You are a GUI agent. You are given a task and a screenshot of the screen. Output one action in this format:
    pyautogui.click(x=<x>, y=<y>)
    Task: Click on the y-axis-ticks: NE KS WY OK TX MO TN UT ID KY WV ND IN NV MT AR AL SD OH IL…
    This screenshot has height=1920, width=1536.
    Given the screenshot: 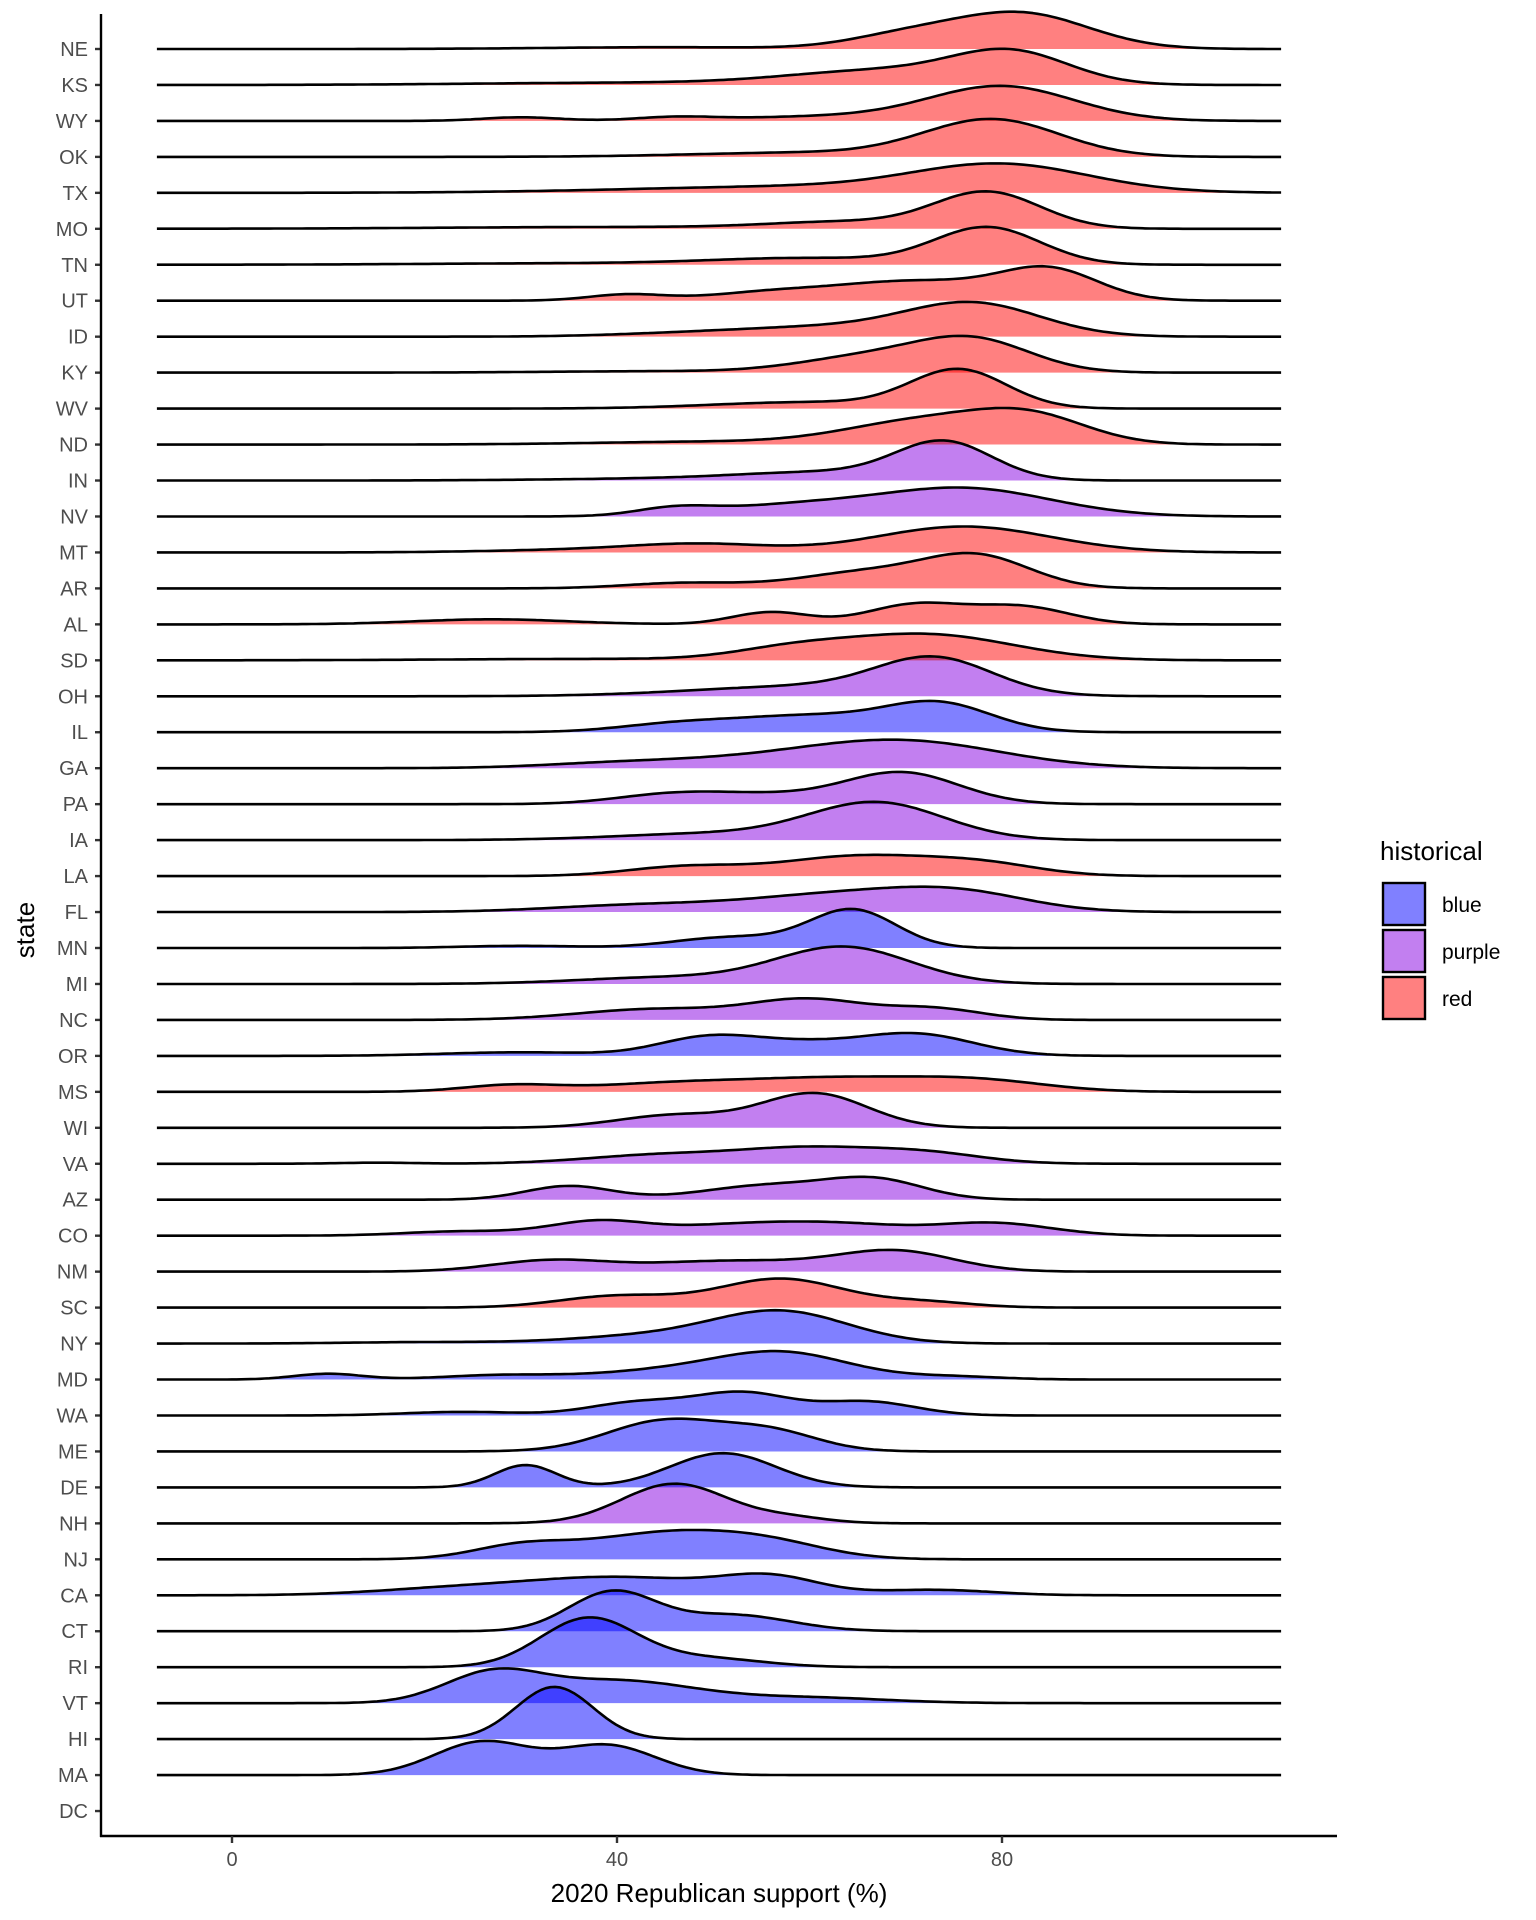 What is the action you would take?
    pyautogui.click(x=78, y=931)
    